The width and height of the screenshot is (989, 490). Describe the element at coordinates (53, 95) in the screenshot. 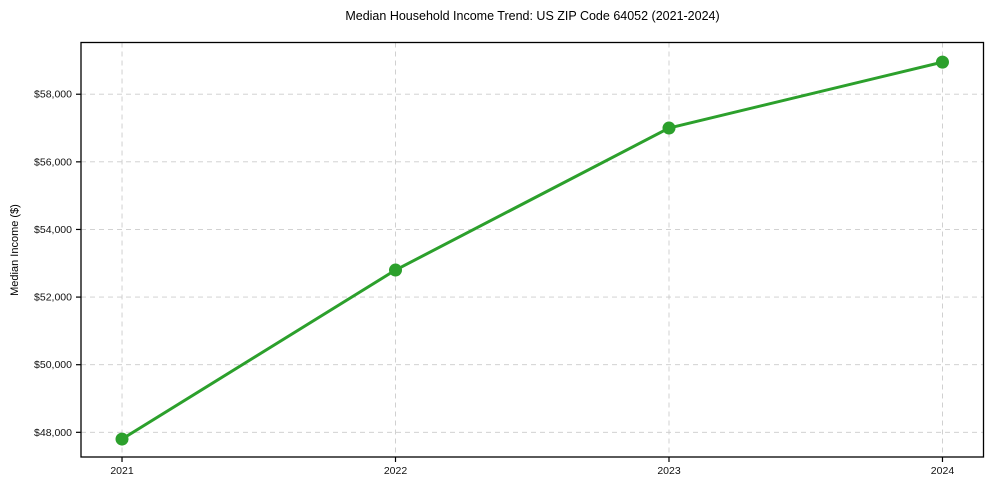

I see `y-tick-label: $58,000` at that location.